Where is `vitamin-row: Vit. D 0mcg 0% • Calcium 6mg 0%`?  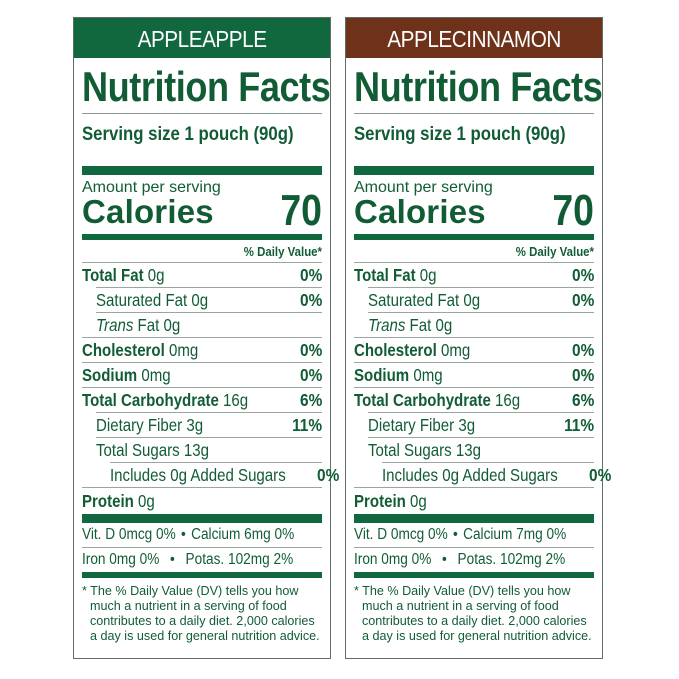
vitamin-row: Vit. D 0mcg 0% • Calcium 6mg 0% is located at coordinates (202, 535).